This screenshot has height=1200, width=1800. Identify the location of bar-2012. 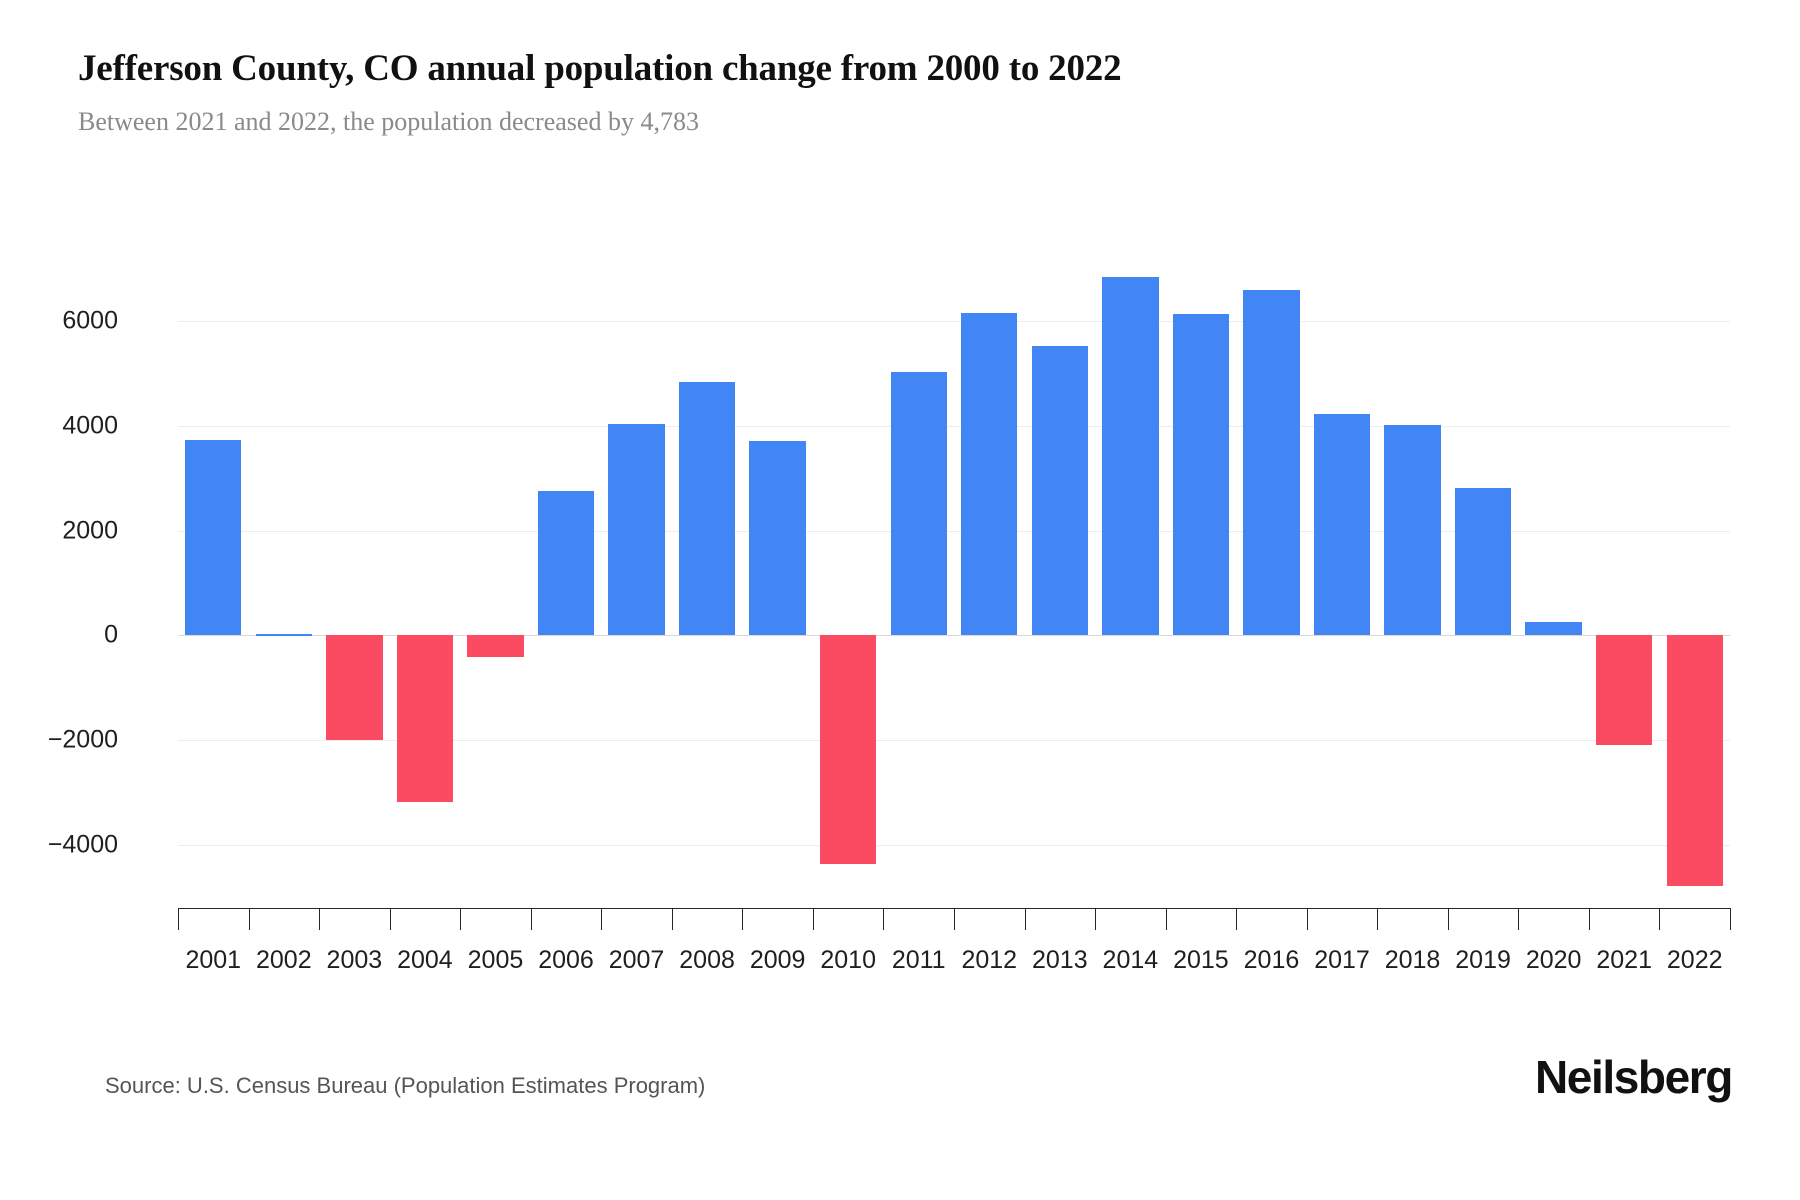
(989, 474).